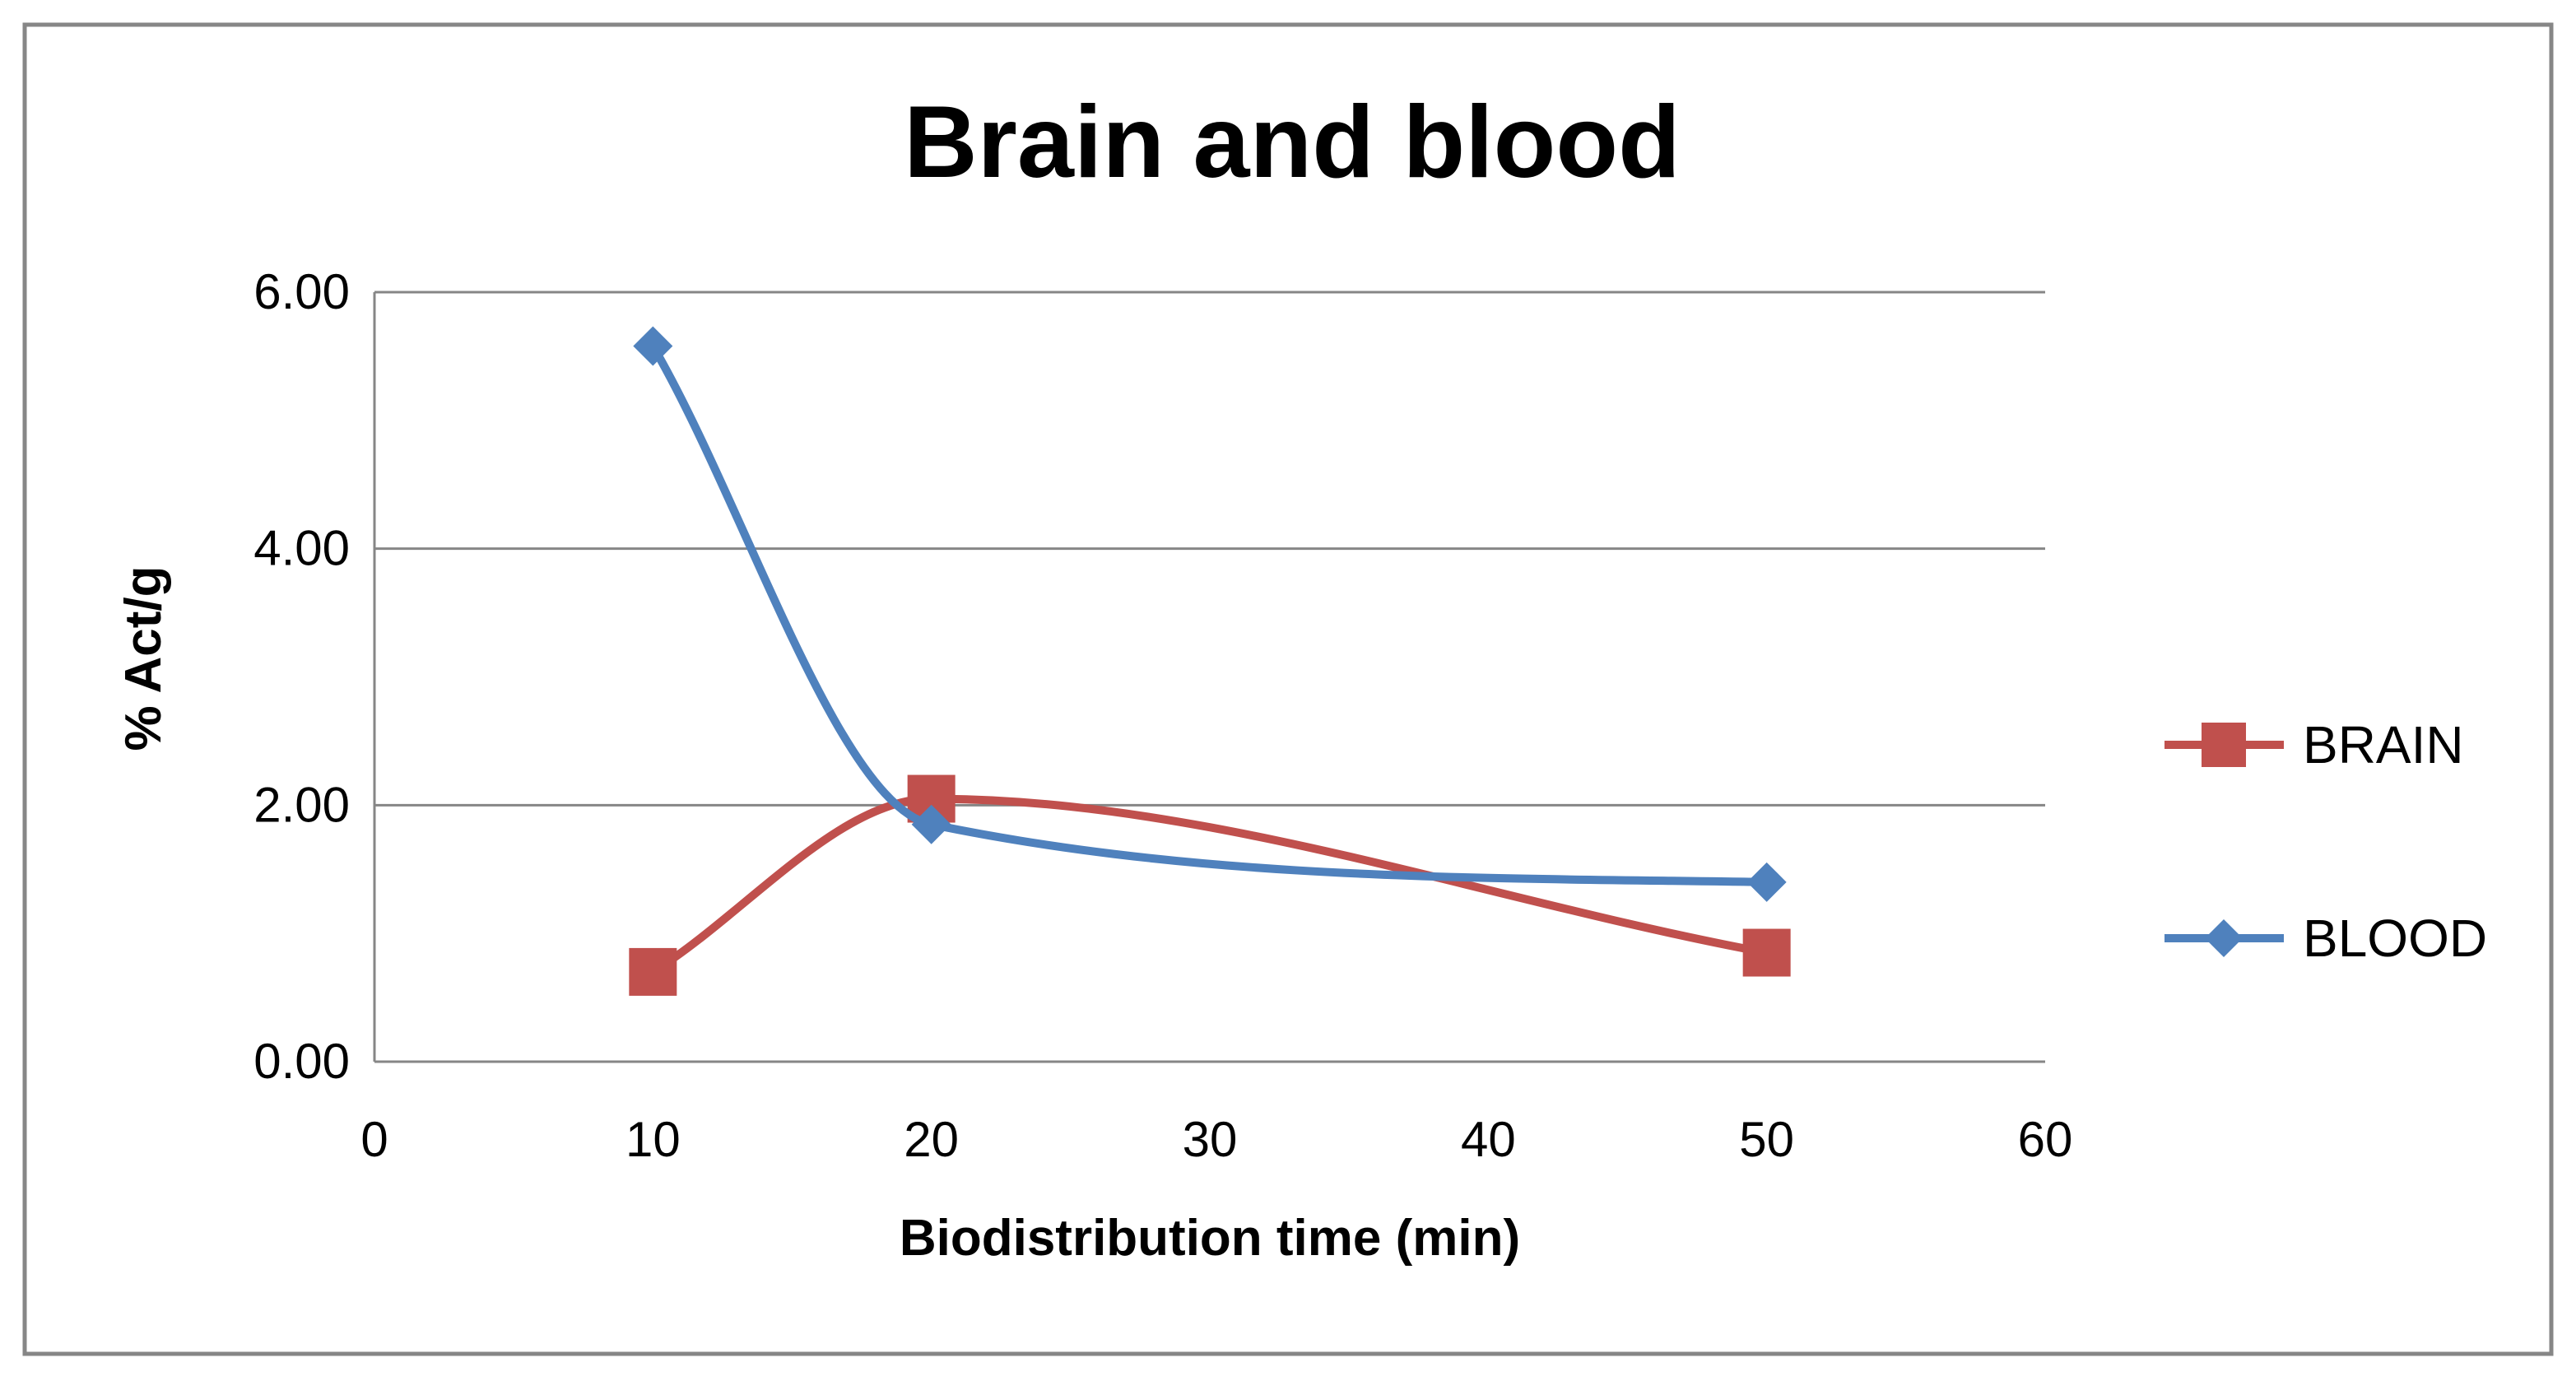 Image resolution: width=2576 pixels, height=1381 pixels. I want to click on legend-brain-label: BRAIN, so click(2383, 744).